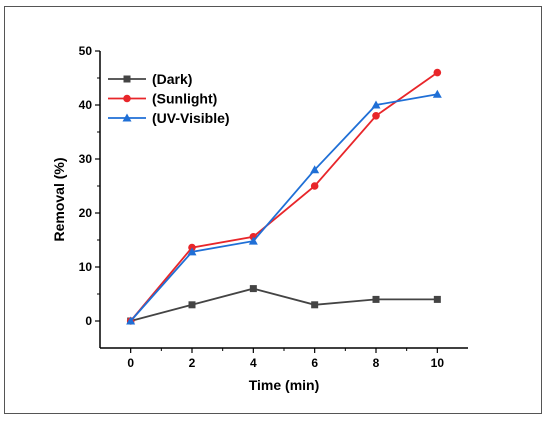  What do you see at coordinates (184, 99) in the screenshot?
I see `legend-label: (Sunlight)` at bounding box center [184, 99].